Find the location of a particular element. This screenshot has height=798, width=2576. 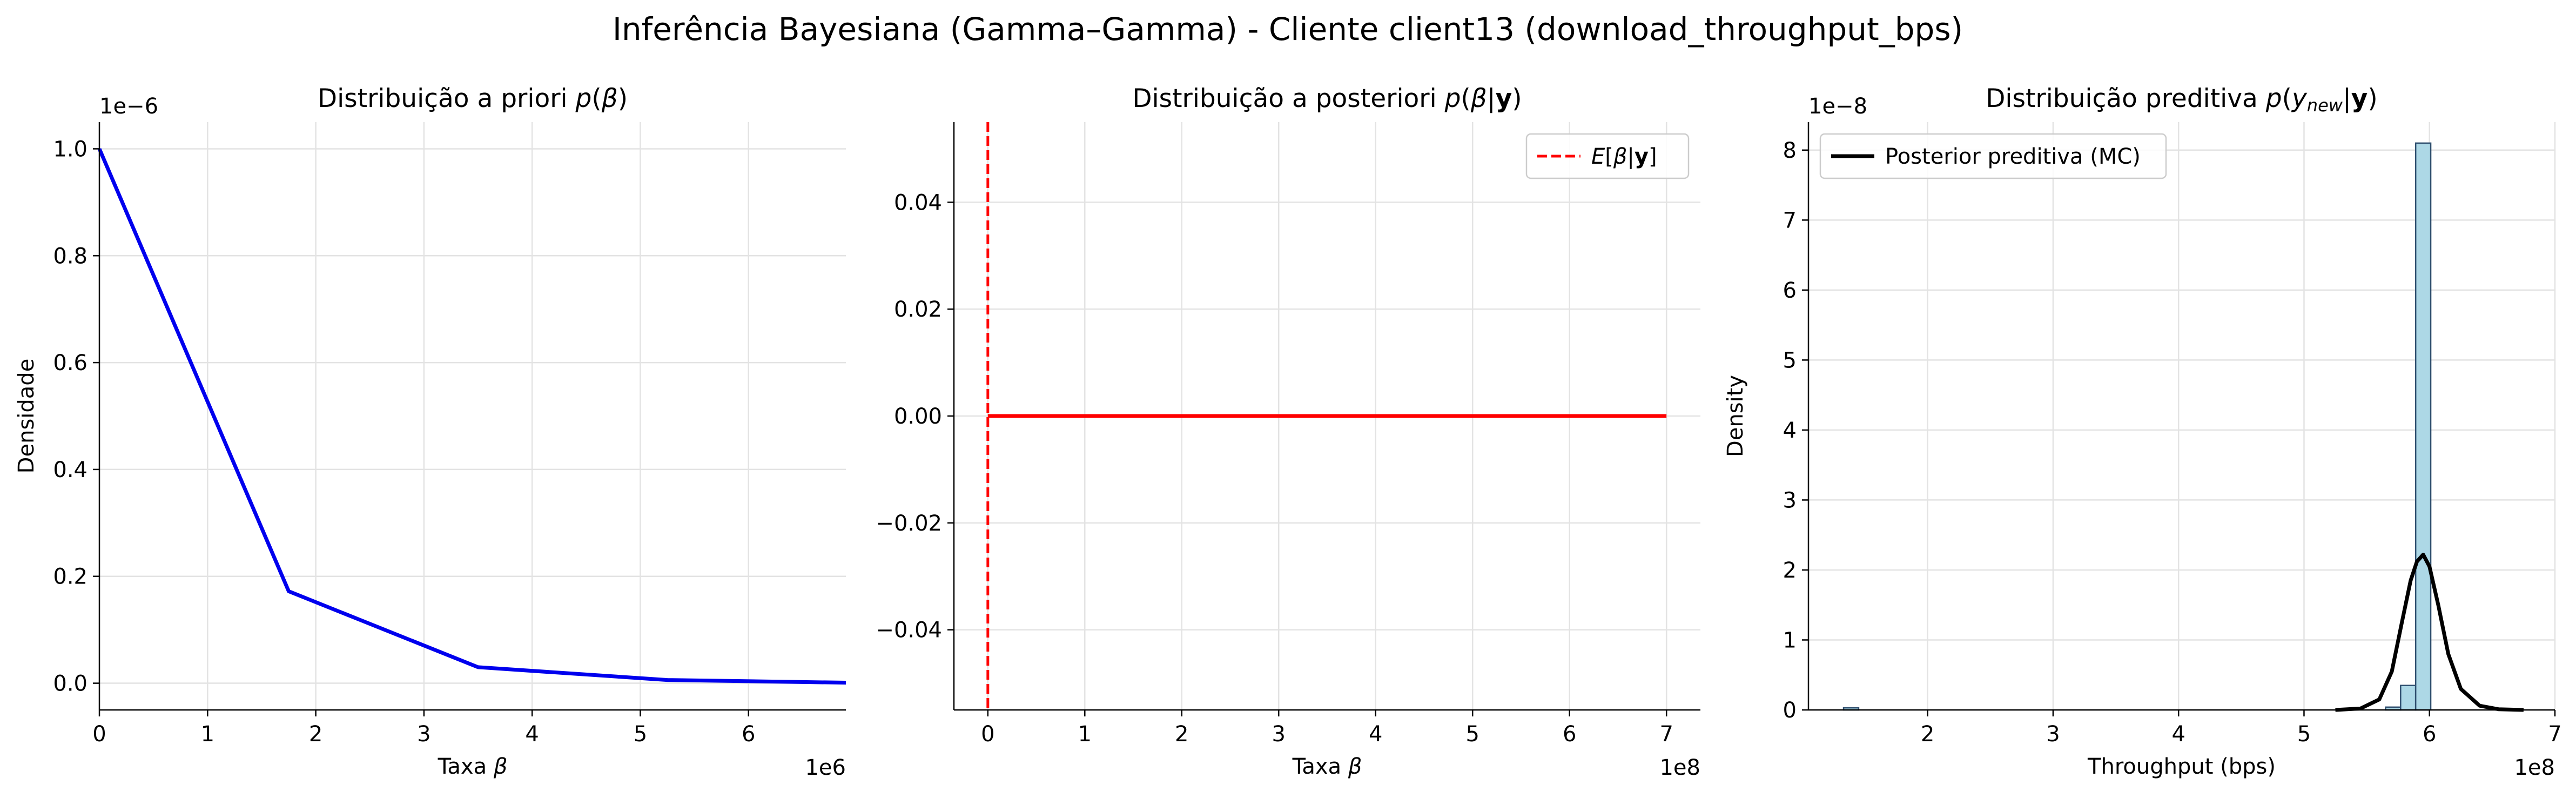

y-tick-label: 1.0 is located at coordinates (70, 150).